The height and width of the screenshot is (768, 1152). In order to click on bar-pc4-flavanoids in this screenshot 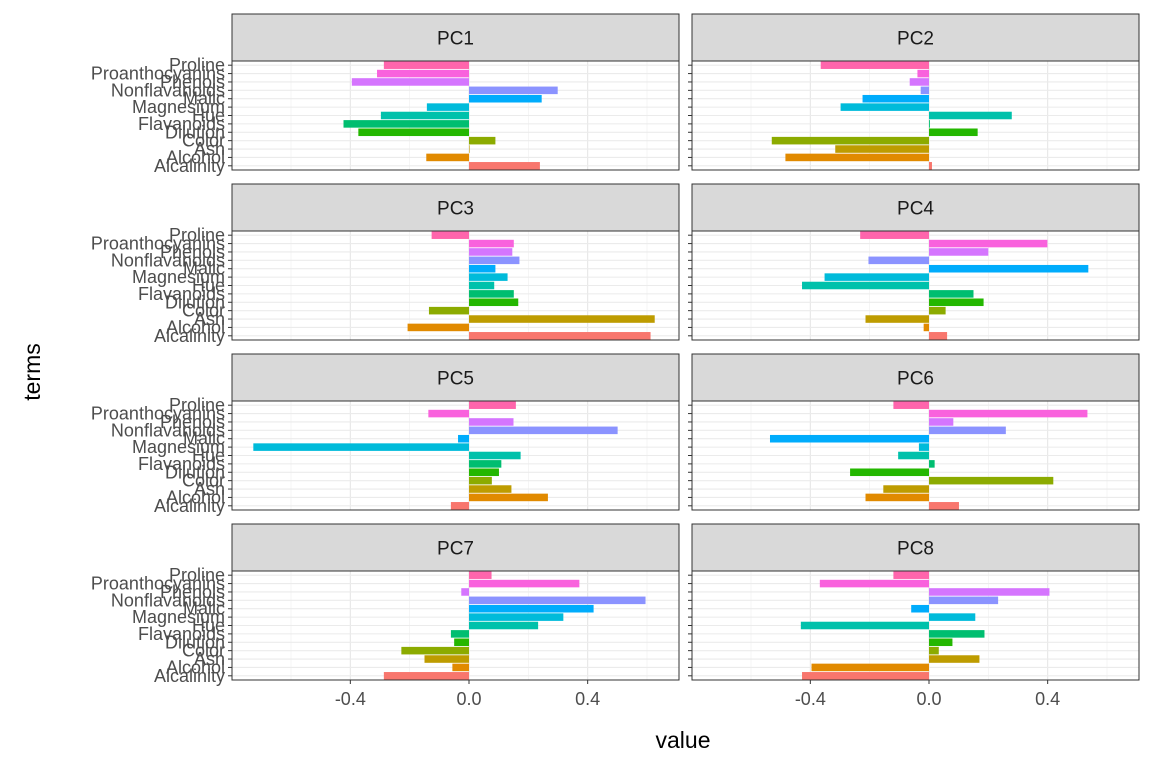, I will do `click(951, 294)`.